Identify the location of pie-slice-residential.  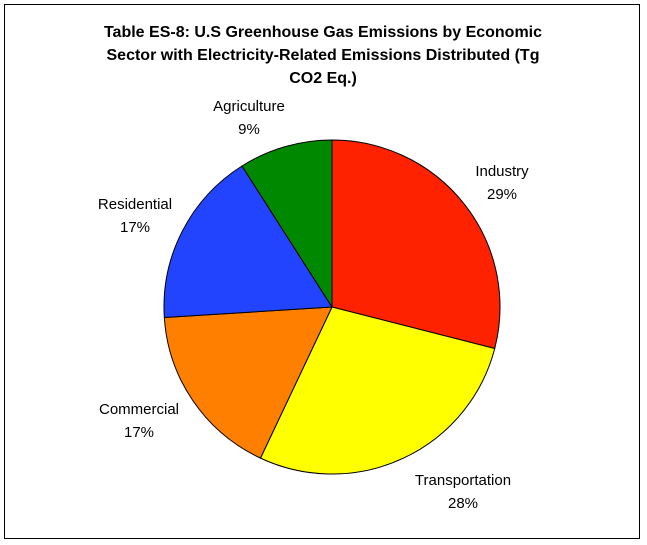
(248, 241).